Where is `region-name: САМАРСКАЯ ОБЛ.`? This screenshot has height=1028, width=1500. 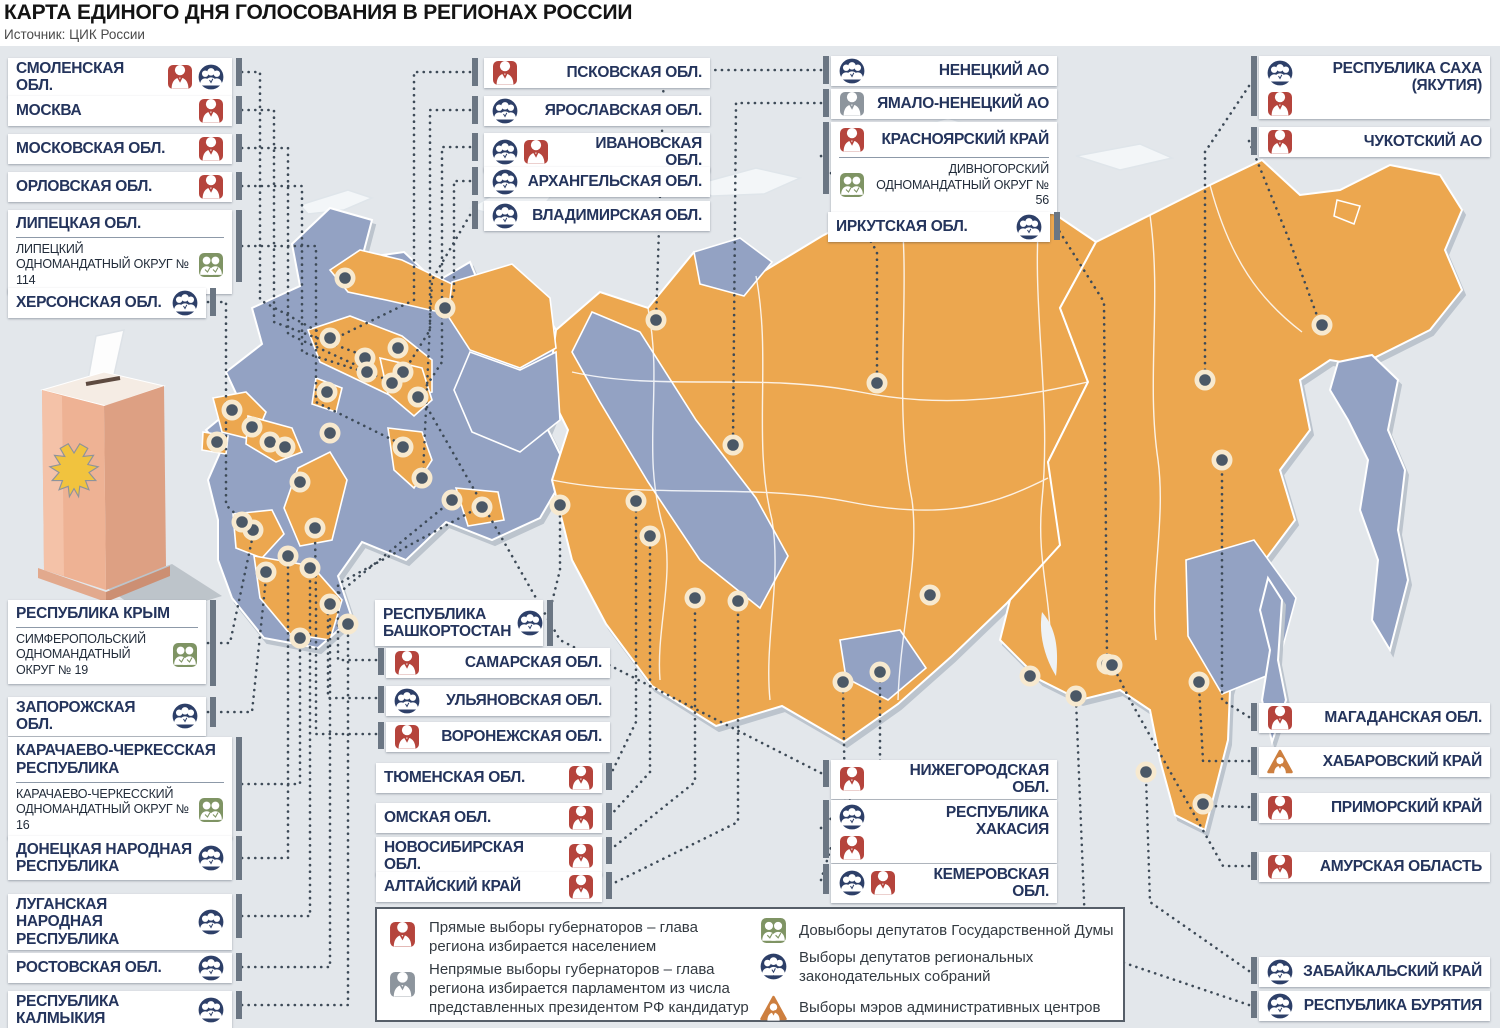 region-name: САМАРСКАЯ ОБЛ. is located at coordinates (533, 663).